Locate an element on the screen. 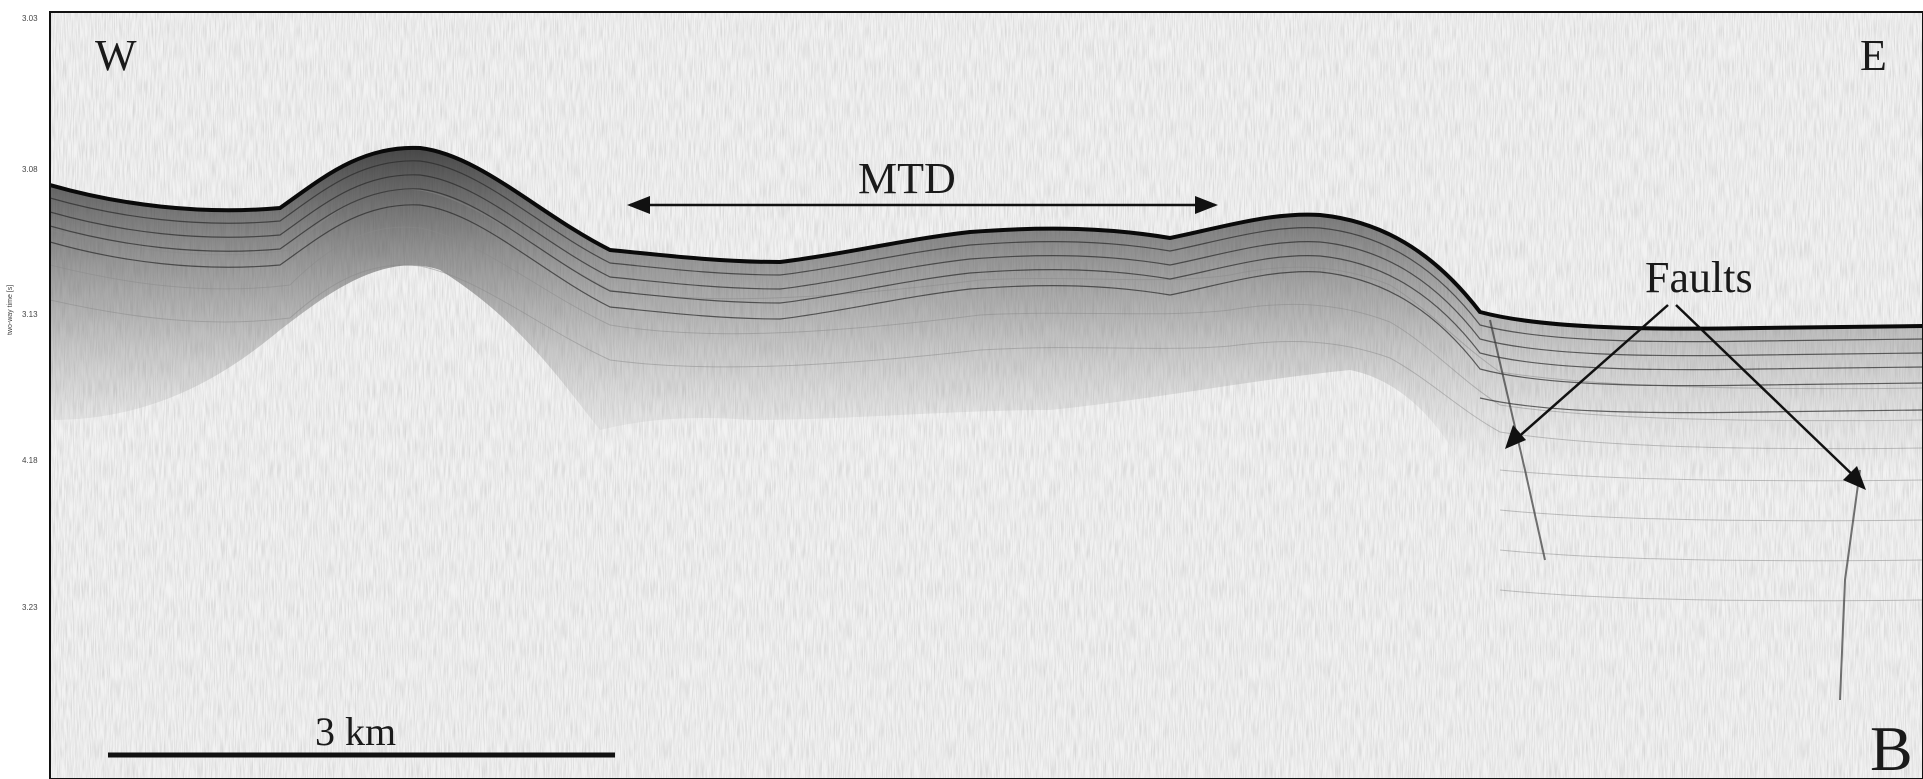 The image size is (1923, 779). y-tick-label: 3.23 is located at coordinates (30, 607).